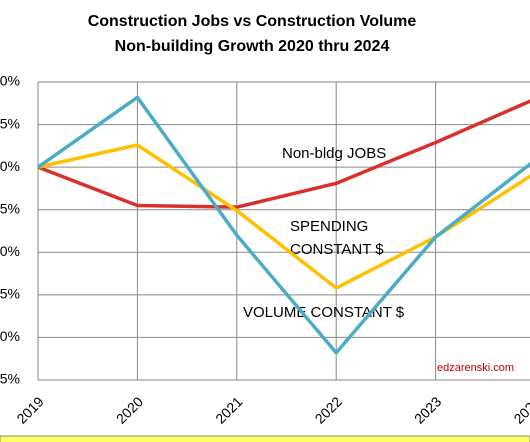  Describe the element at coordinates (228, 409) in the screenshot. I see `x-tick-label: 2021` at that location.